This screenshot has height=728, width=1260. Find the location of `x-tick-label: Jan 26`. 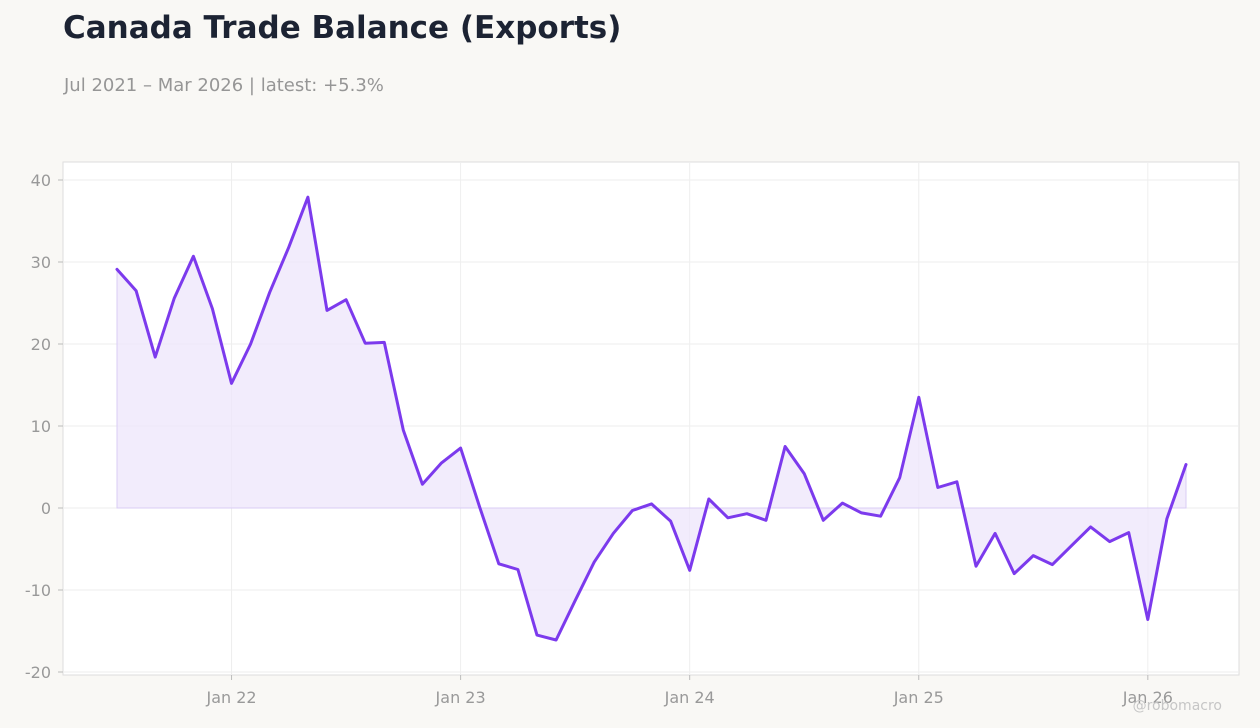

x-tick-label: Jan 26 is located at coordinates (1147, 697).